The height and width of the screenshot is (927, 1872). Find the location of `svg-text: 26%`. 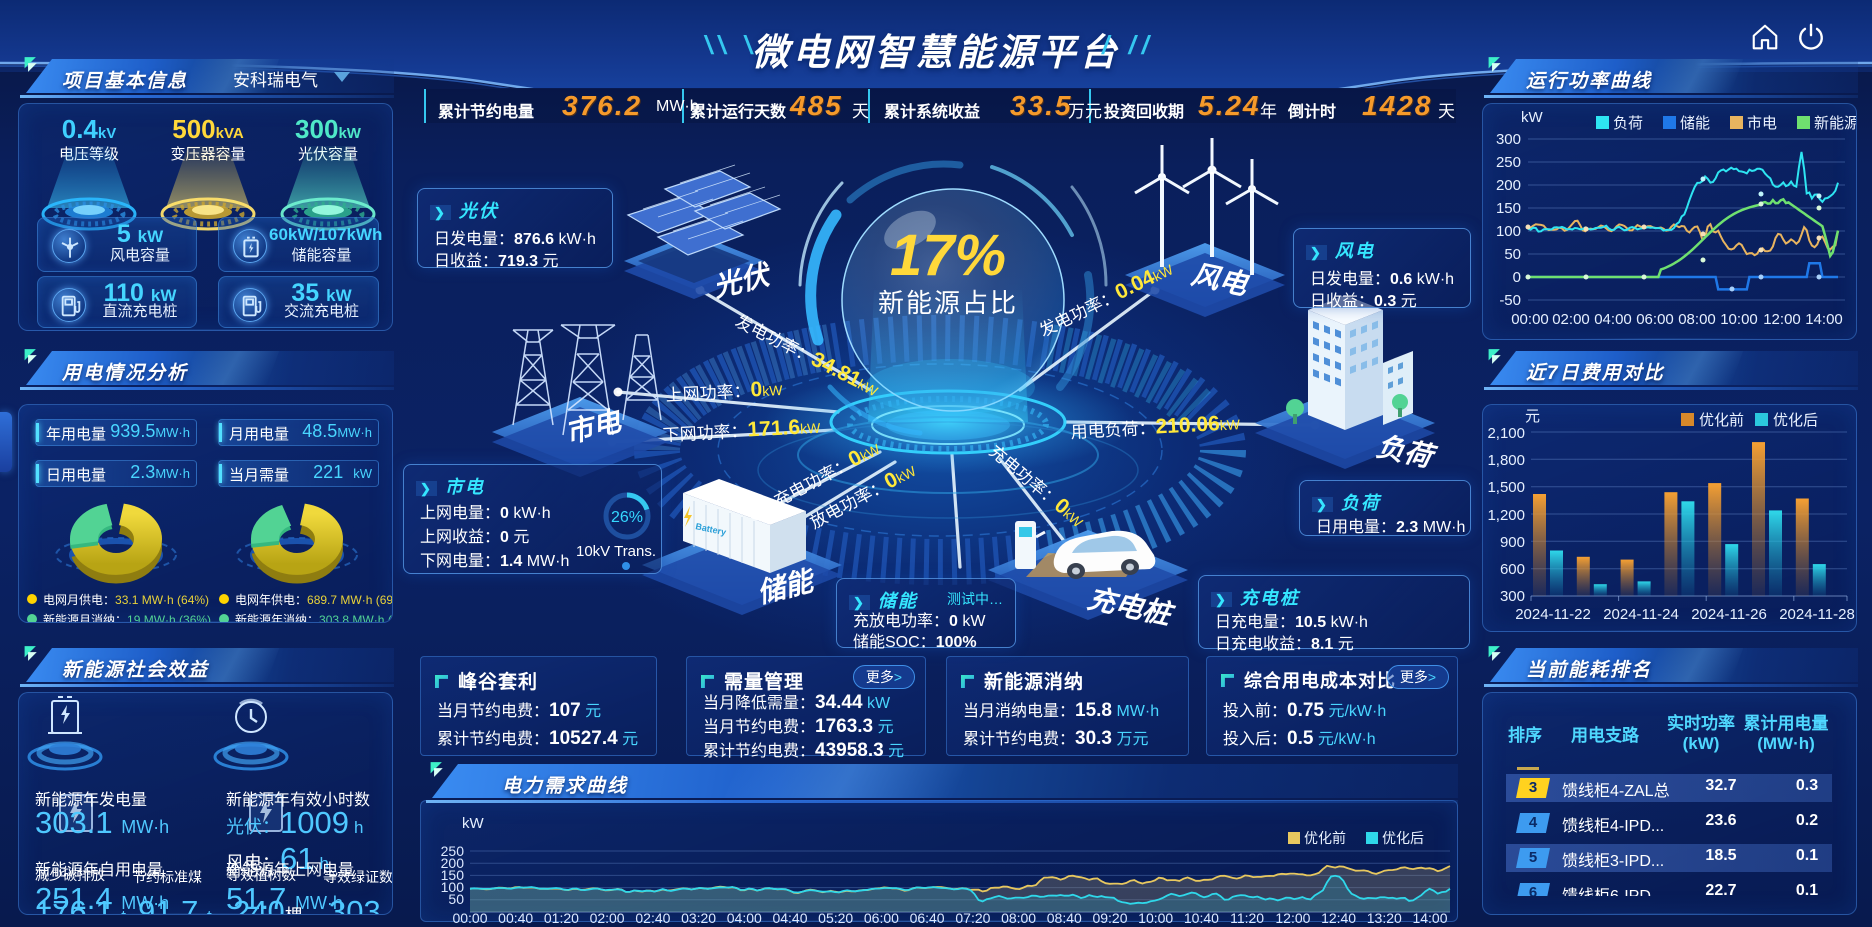

svg-text: 26% is located at coordinates (627, 517).